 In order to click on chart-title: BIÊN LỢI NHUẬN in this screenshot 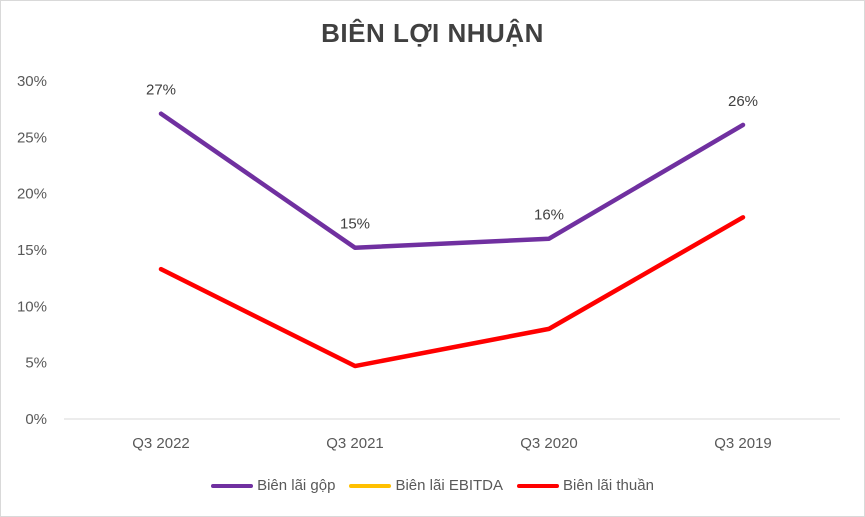, I will do `click(432, 33)`.